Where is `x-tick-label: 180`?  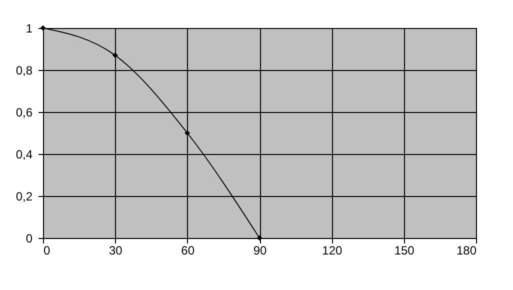 x-tick-label: 180 is located at coordinates (466, 251).